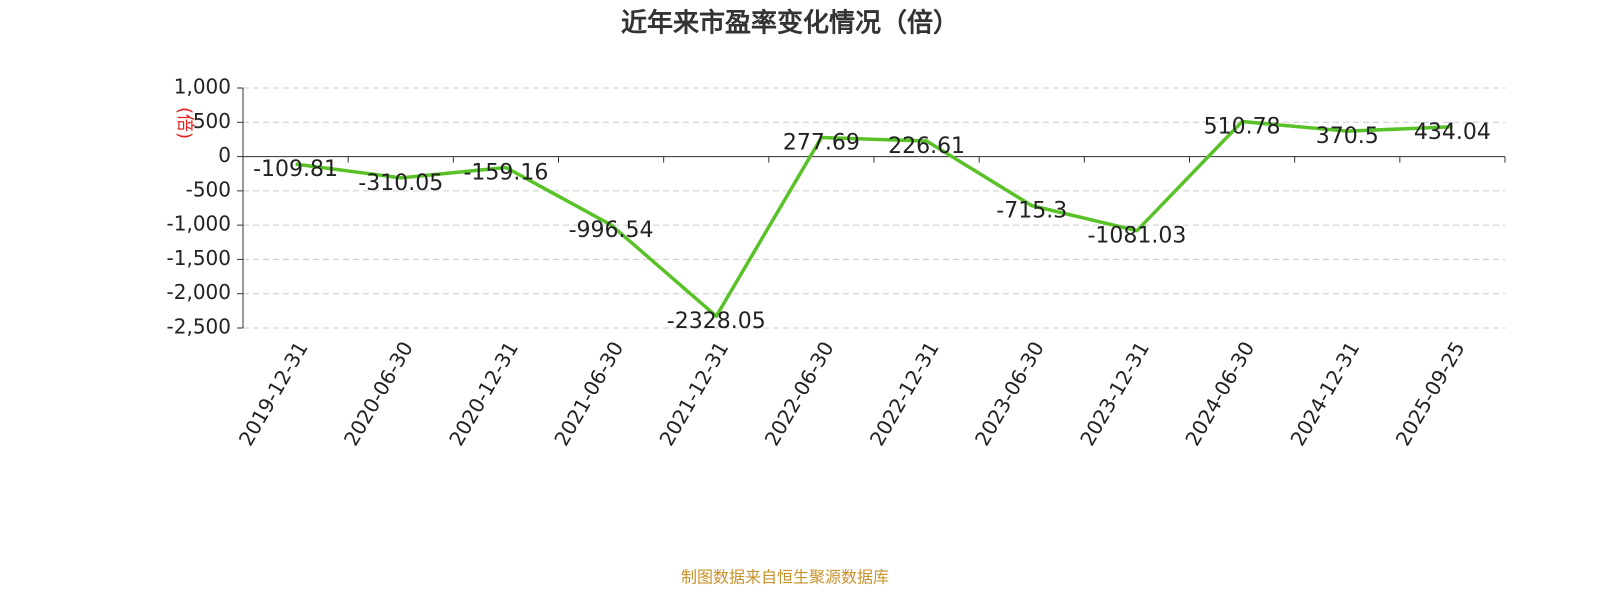 The width and height of the screenshot is (1600, 600). What do you see at coordinates (400, 183) in the screenshot?
I see `data-label: -310.05` at bounding box center [400, 183].